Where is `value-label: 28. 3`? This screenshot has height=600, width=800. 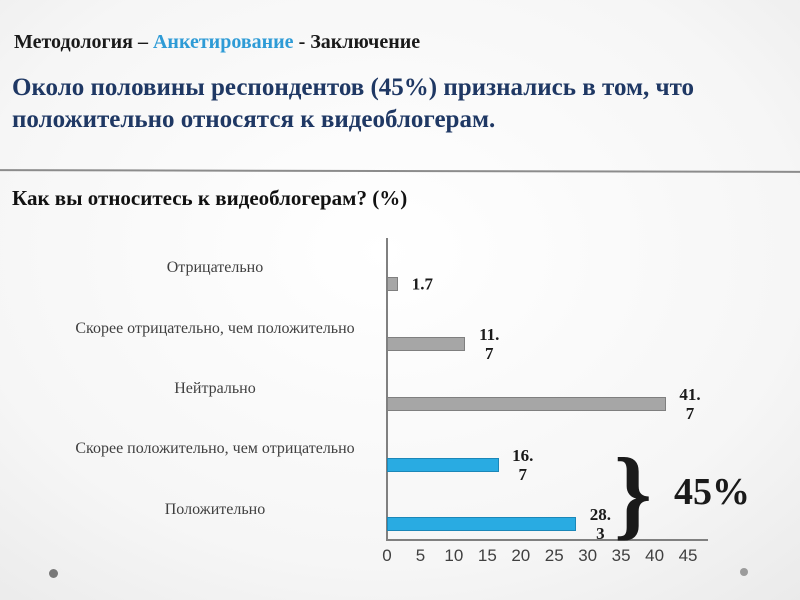
value-label: 28. 3 is located at coordinates (600, 524).